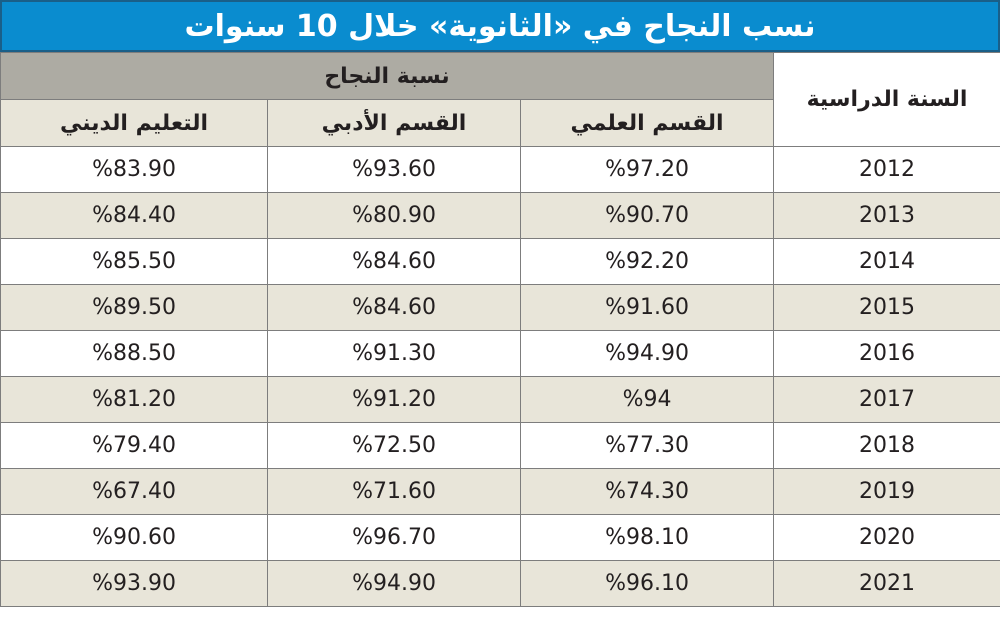 The image size is (1000, 618). I want to click on table-row: 2020 %98.10 %96.70 %90.60, so click(500, 537).